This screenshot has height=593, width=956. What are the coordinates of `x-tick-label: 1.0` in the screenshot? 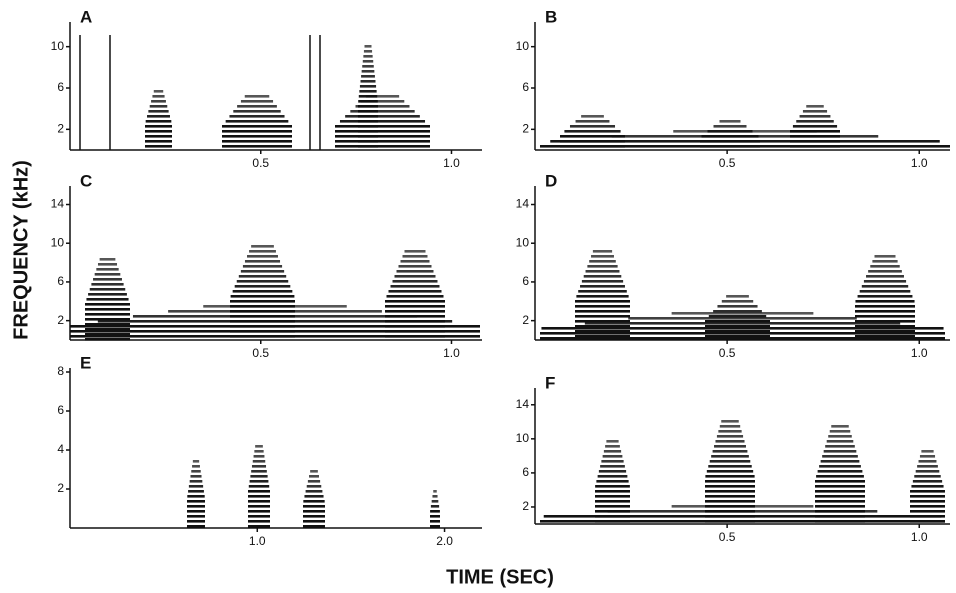 It's located at (451, 353).